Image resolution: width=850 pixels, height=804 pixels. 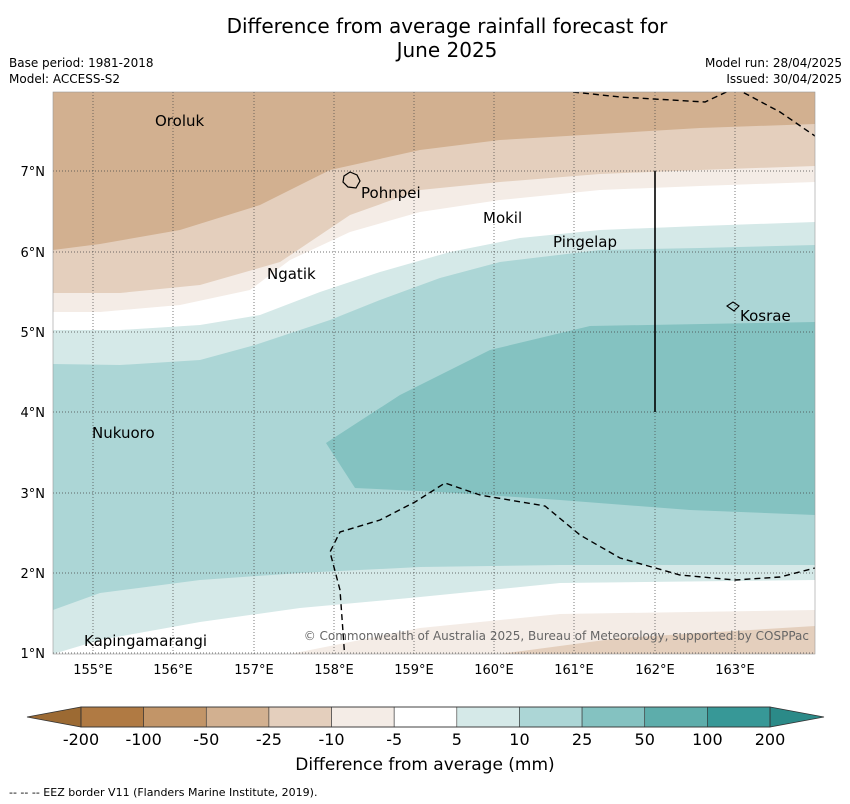 What do you see at coordinates (93, 670) in the screenshot?
I see `lon-tick: 155°E` at bounding box center [93, 670].